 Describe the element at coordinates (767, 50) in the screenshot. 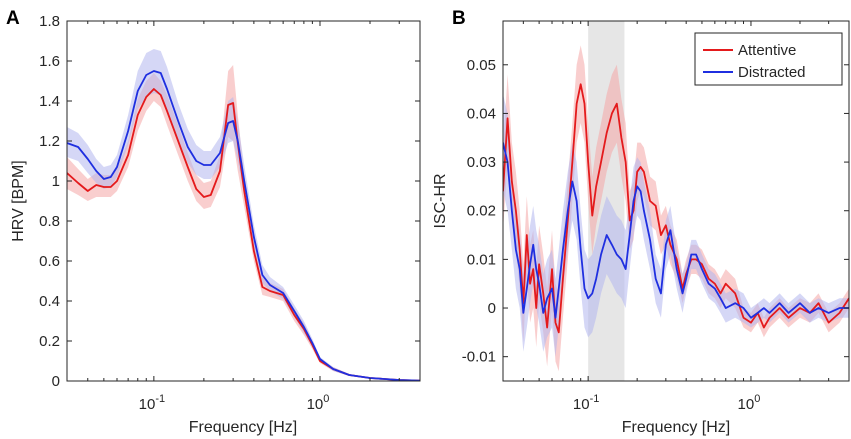

I see `legend-attentive-label: Attentive` at that location.